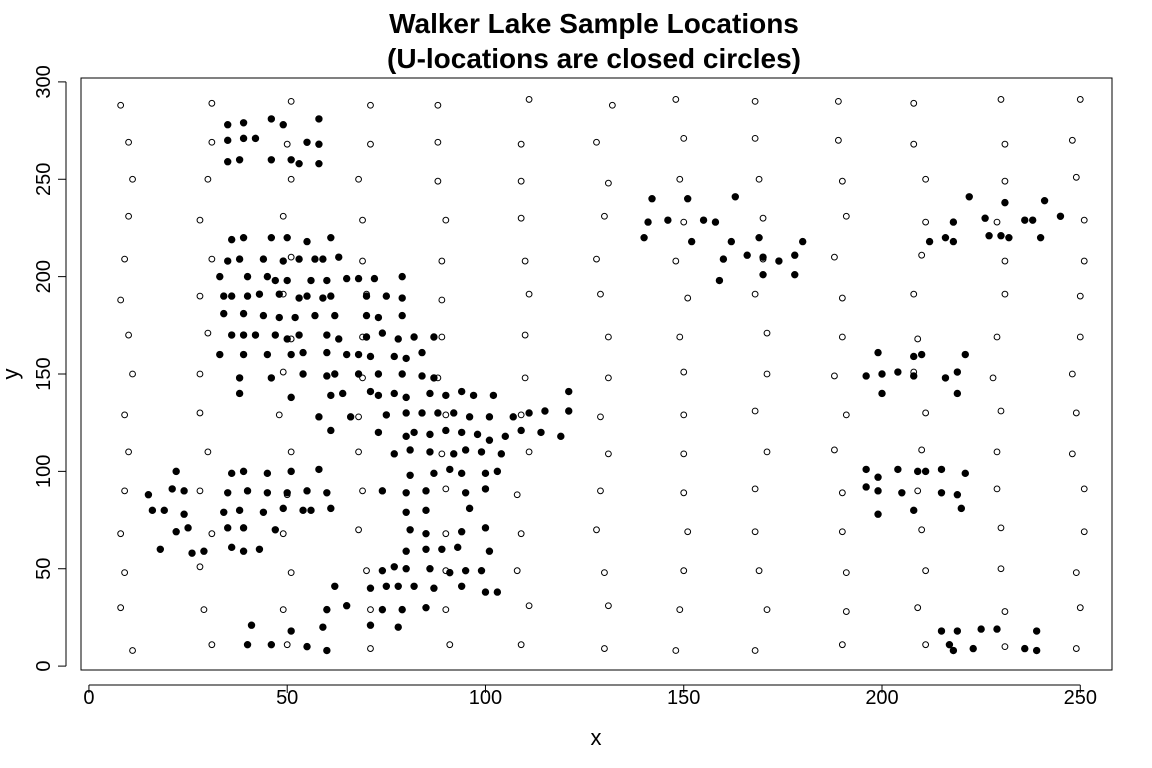 This screenshot has height=768, width=1152. Describe the element at coordinates (590, 696) in the screenshot. I see `x-axis: 0 50 100 150 200 250` at that location.